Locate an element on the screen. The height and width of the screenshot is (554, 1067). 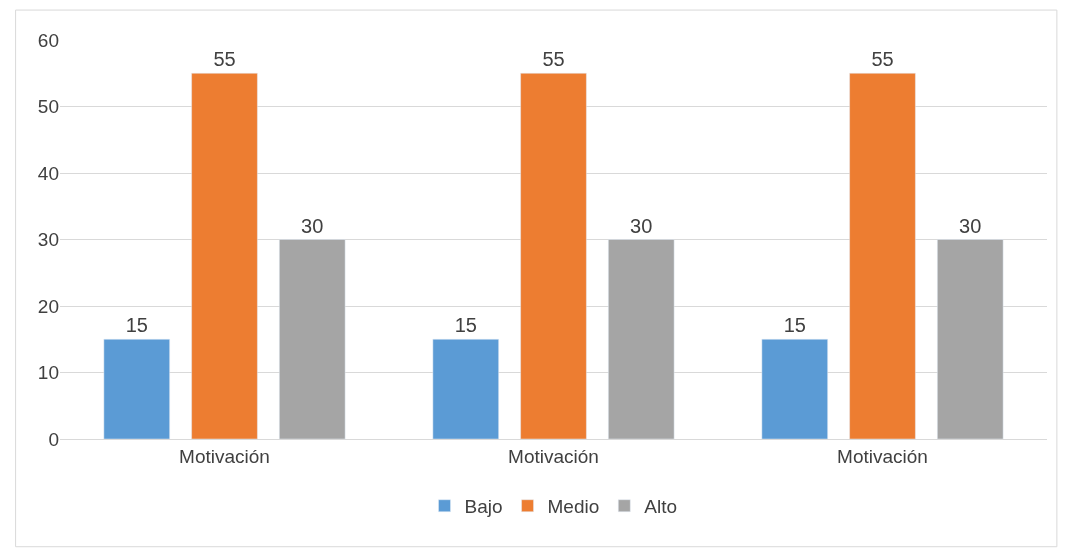
y-tick-label: 0 is located at coordinates (53, 439).